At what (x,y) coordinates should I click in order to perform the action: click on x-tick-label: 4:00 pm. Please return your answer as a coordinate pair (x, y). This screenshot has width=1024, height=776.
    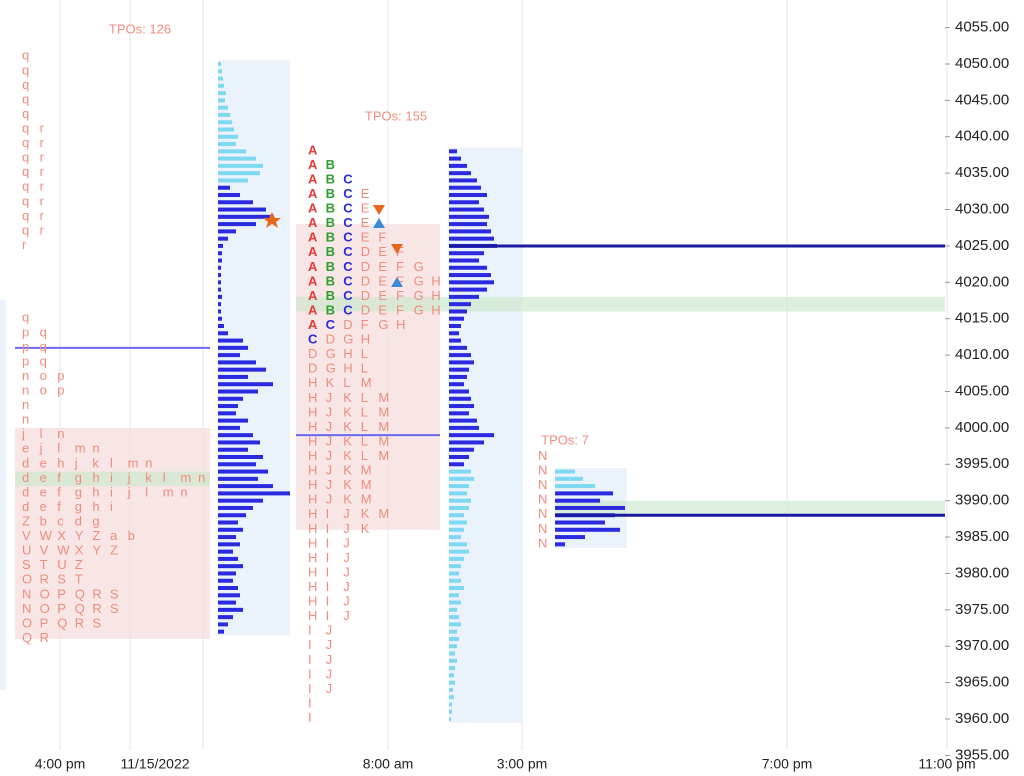
    Looking at the image, I should click on (60, 764).